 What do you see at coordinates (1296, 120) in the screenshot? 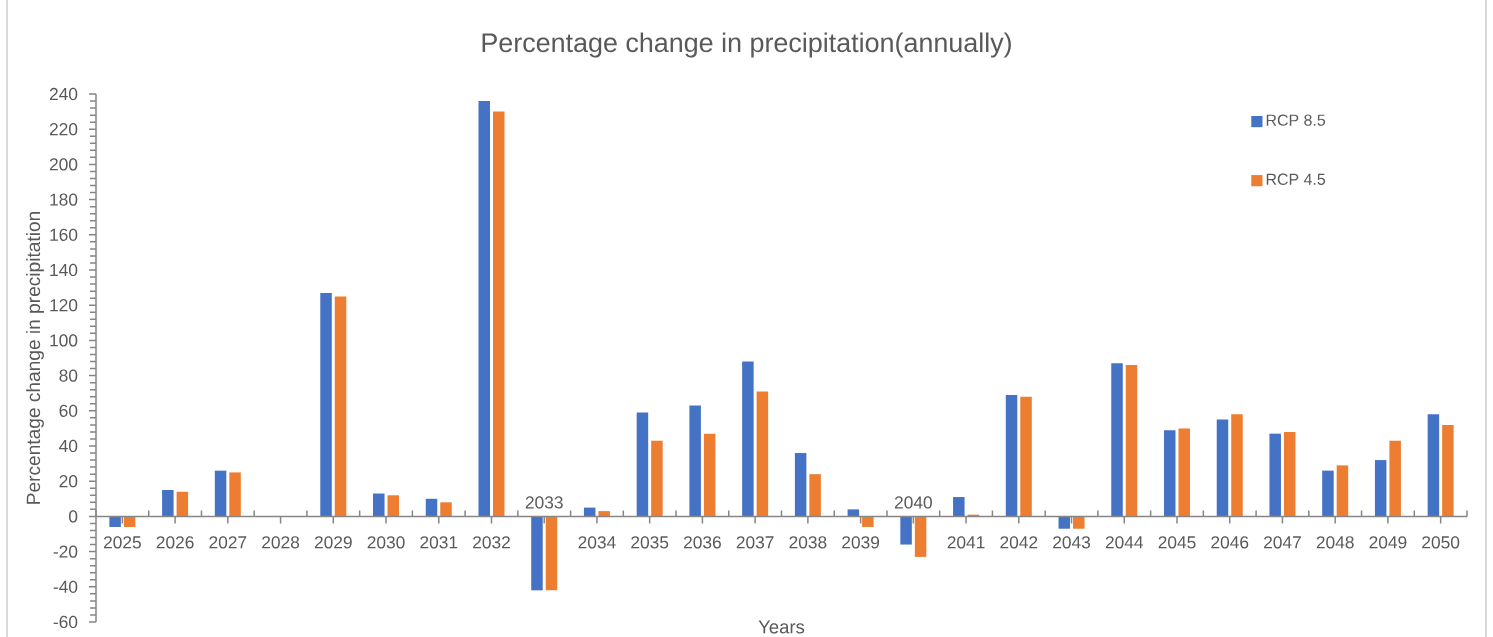
I see `legend-label: RCP 8.5` at bounding box center [1296, 120].